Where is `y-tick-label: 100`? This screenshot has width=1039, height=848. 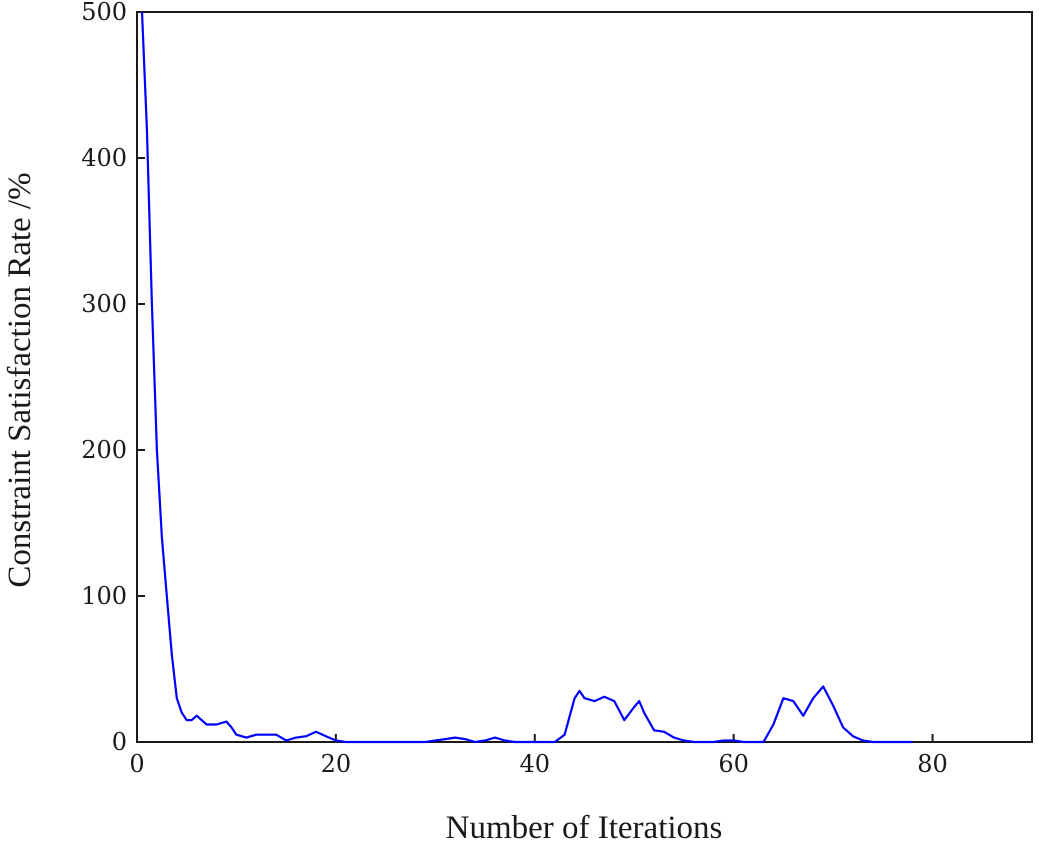
y-tick-label: 100 is located at coordinates (104, 596).